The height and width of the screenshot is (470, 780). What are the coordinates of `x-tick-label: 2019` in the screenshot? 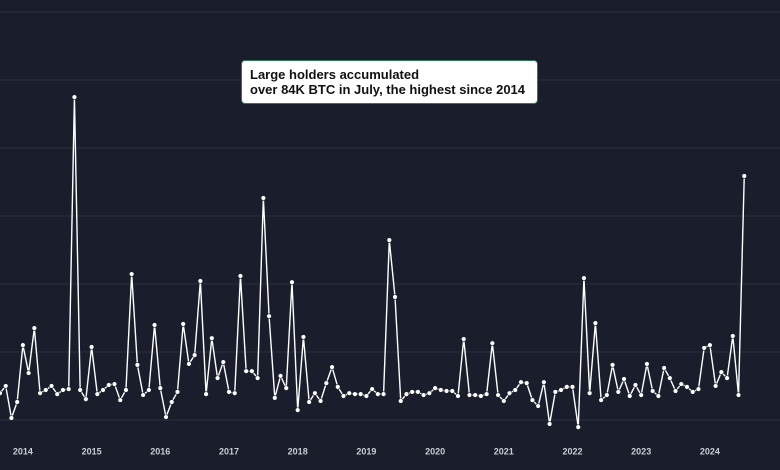 It's located at (366, 451).